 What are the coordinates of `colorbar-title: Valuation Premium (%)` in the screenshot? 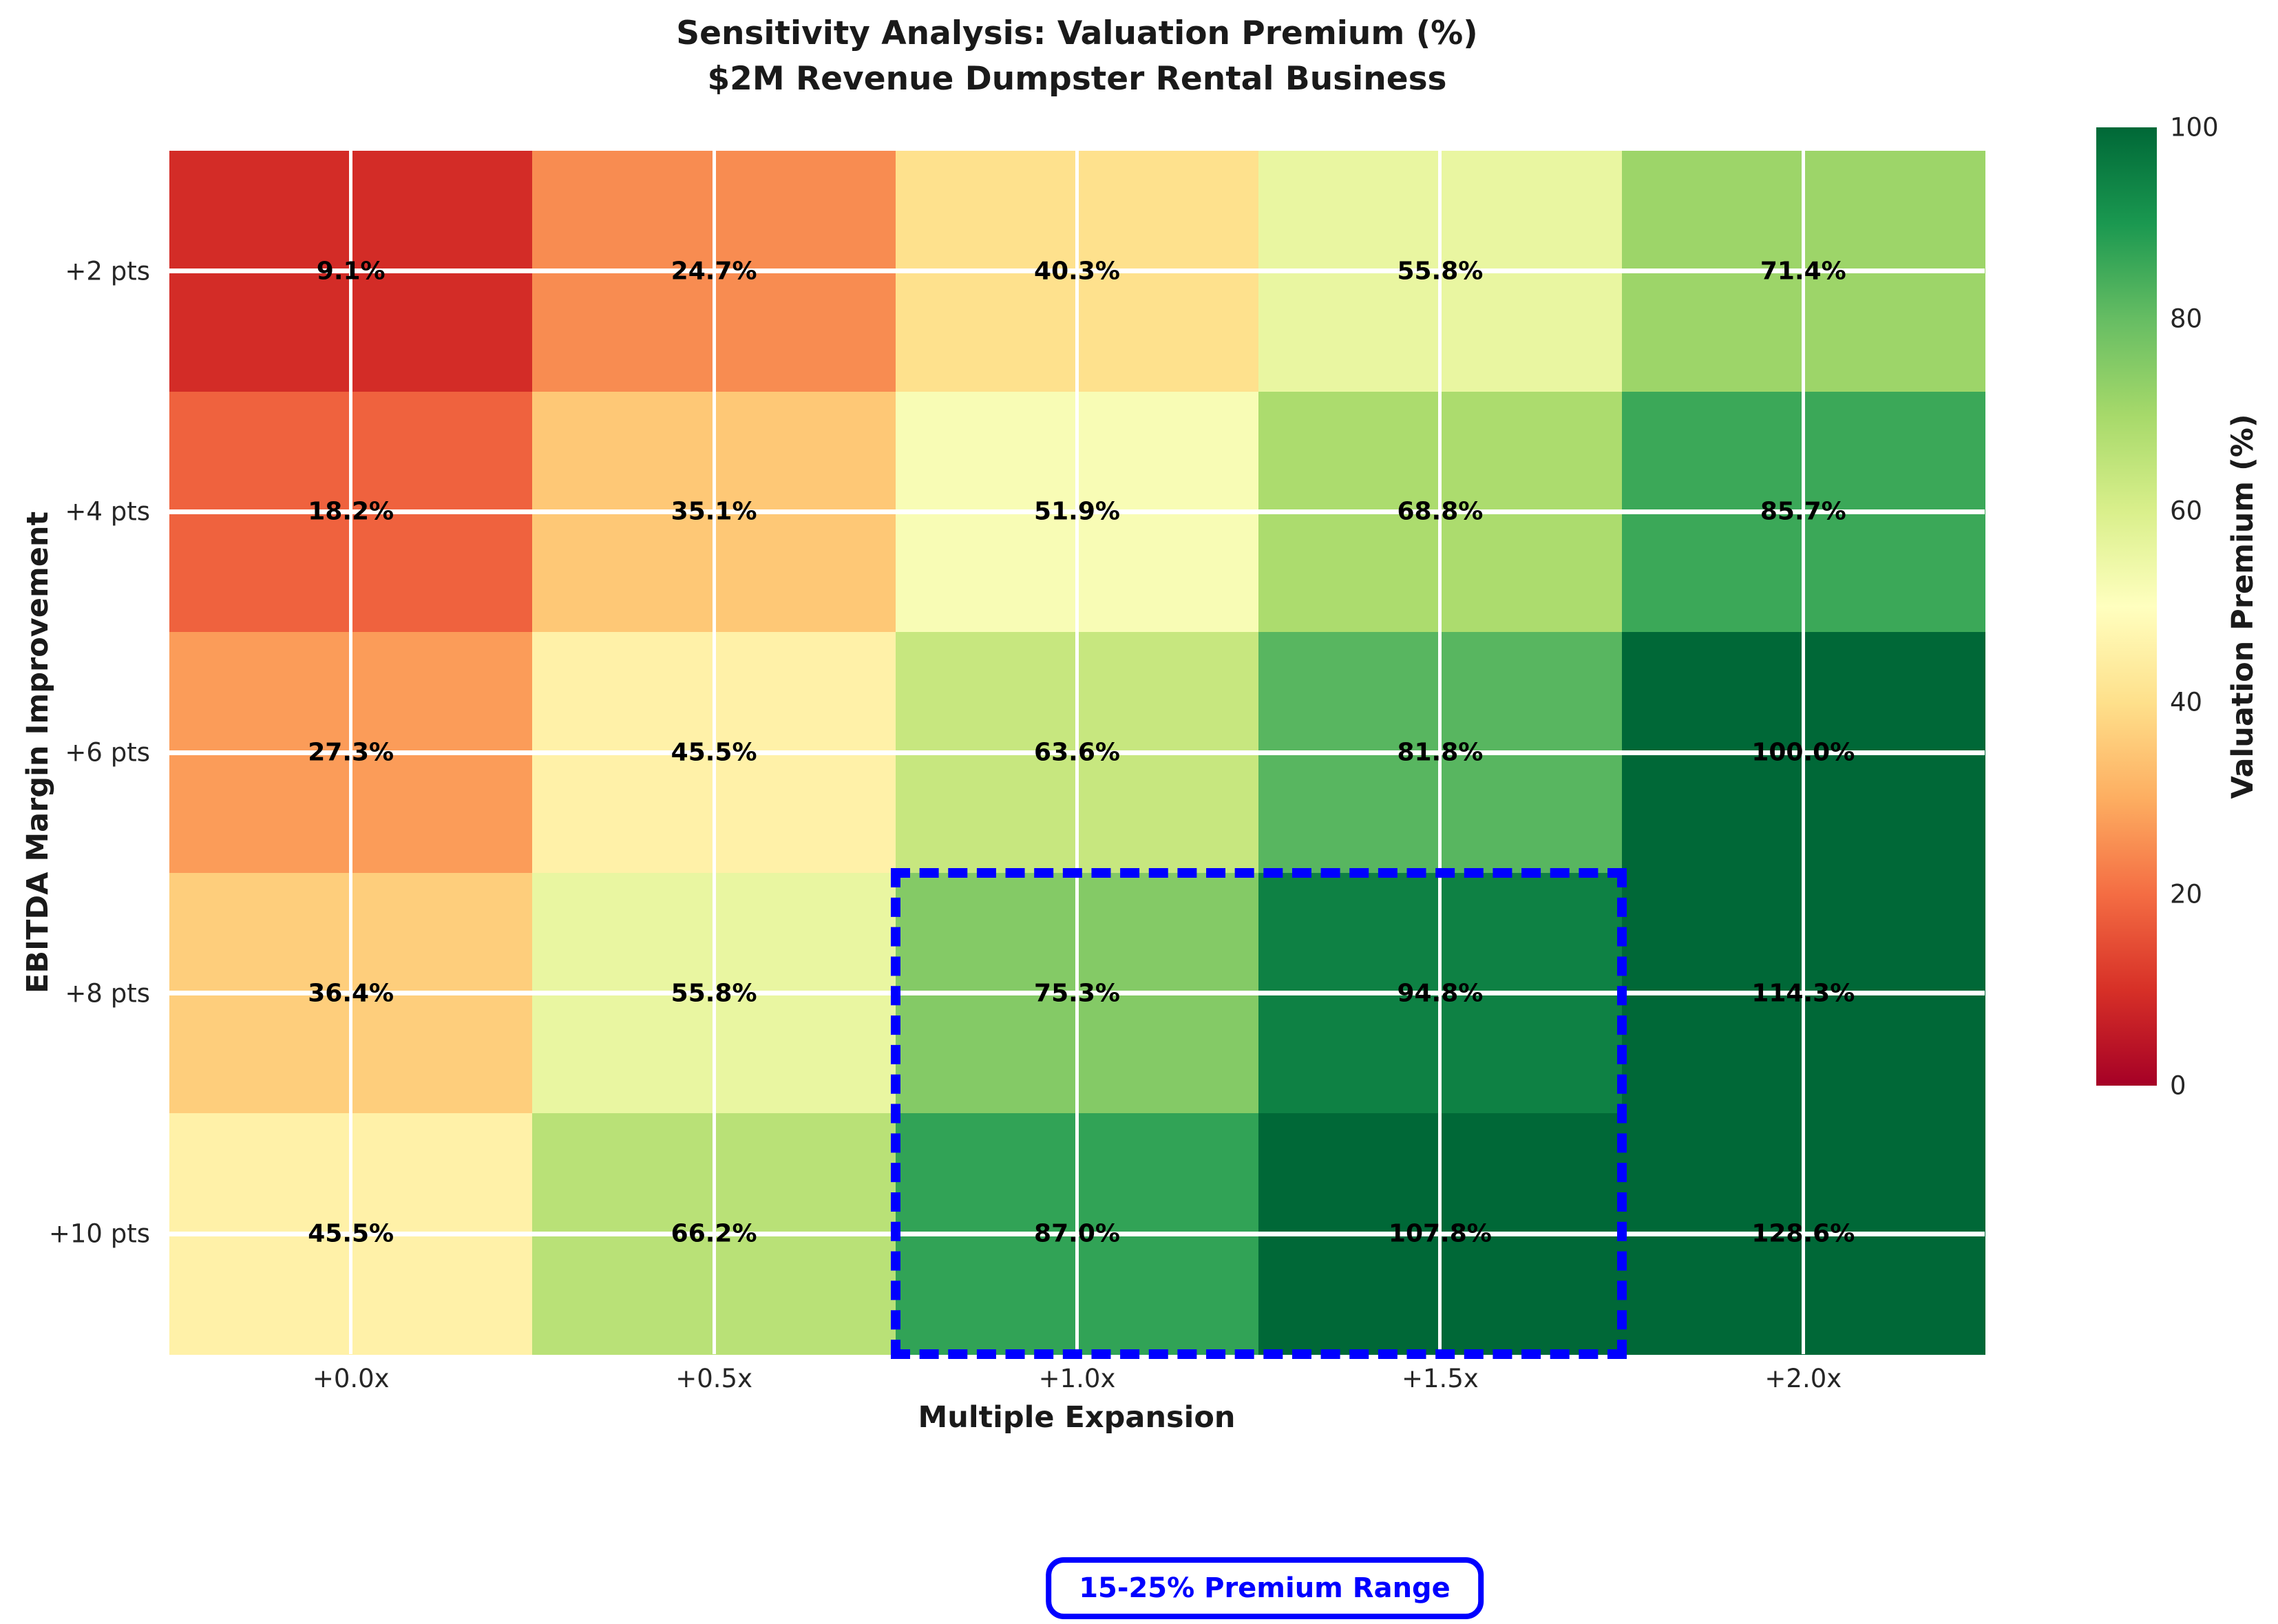 It's located at (2243, 607).